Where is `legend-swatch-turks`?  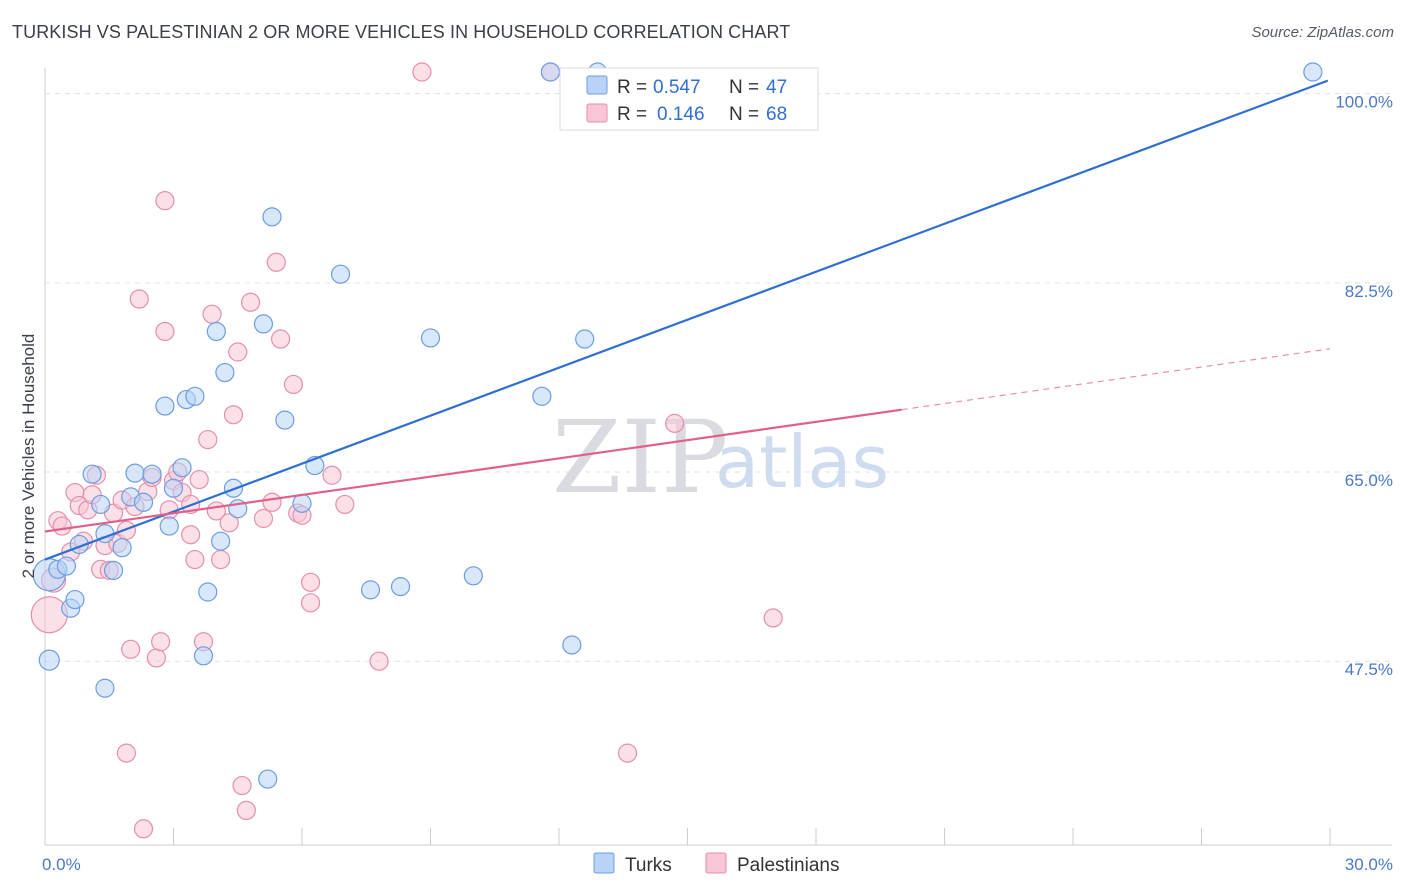 legend-swatch-turks is located at coordinates (597, 85).